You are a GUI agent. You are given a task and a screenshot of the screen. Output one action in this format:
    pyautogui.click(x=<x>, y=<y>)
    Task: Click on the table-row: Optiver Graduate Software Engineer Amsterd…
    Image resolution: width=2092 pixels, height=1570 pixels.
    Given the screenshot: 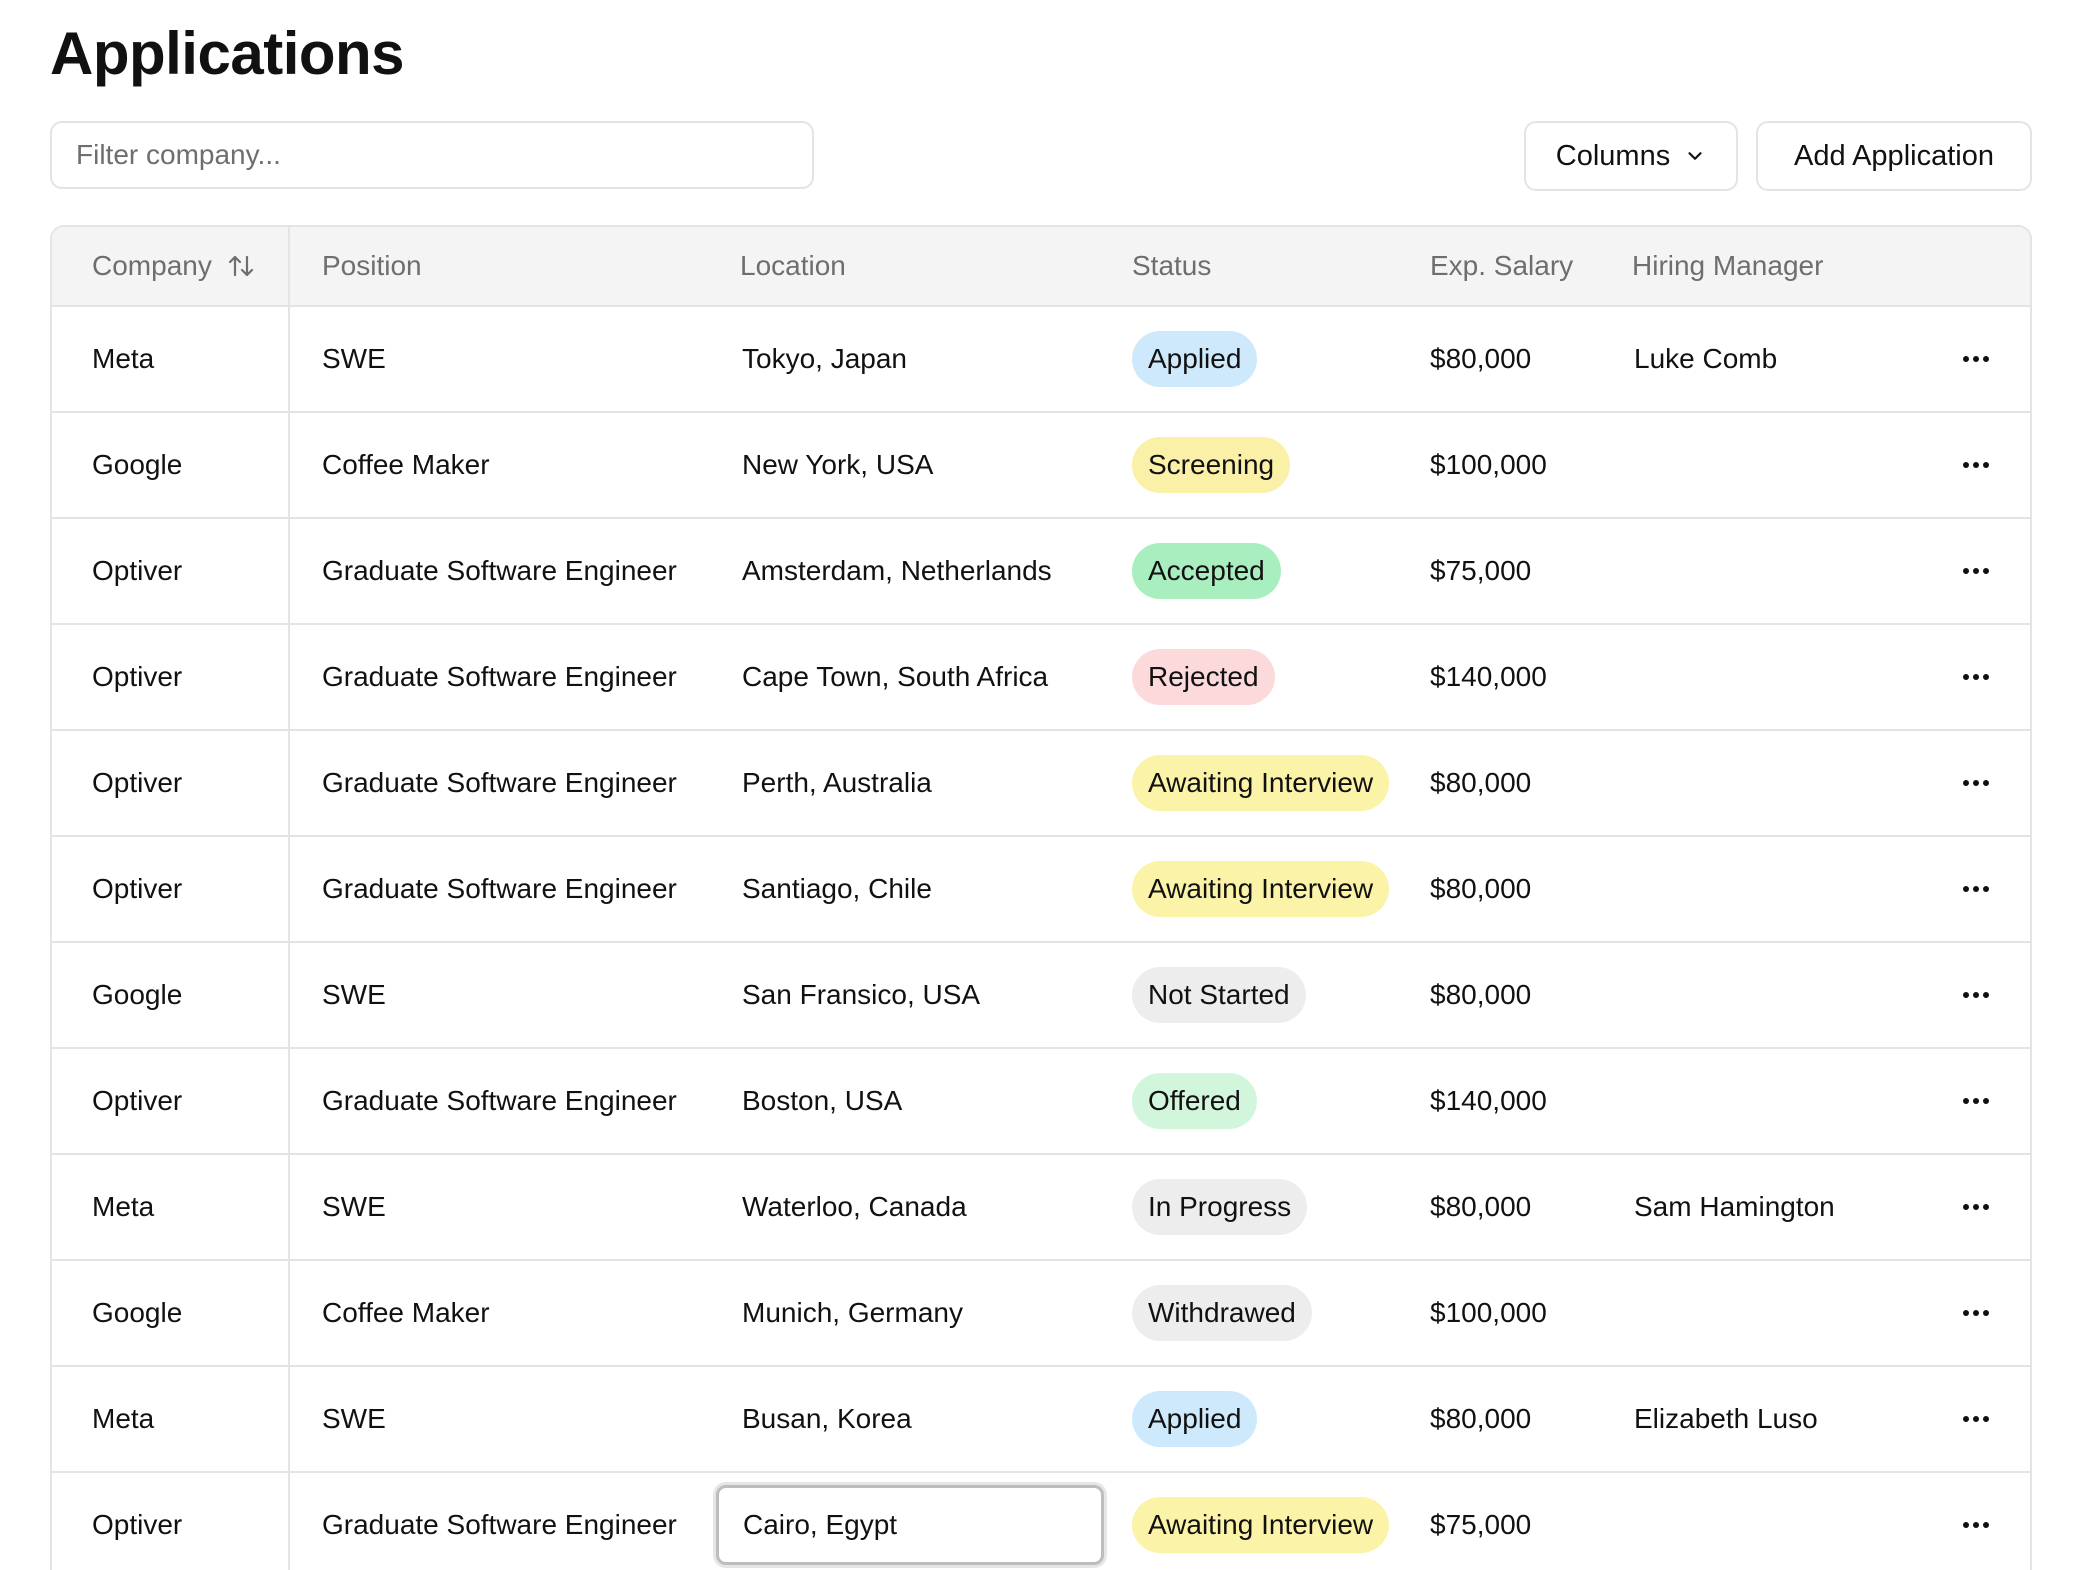 What is the action you would take?
    pyautogui.click(x=1041, y=572)
    